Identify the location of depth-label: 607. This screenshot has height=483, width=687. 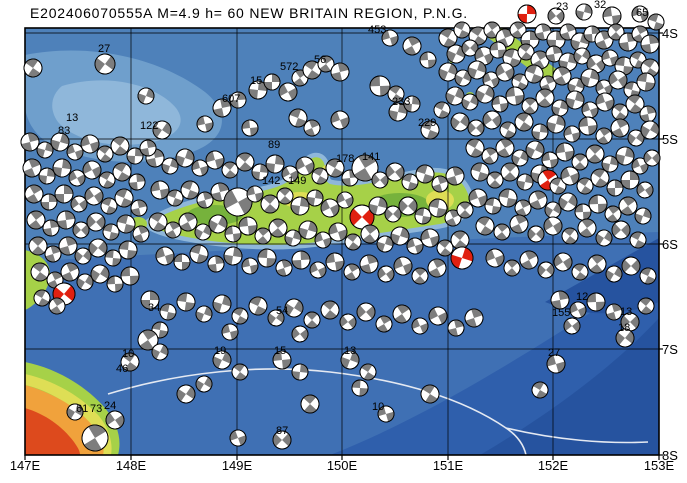
(231, 99).